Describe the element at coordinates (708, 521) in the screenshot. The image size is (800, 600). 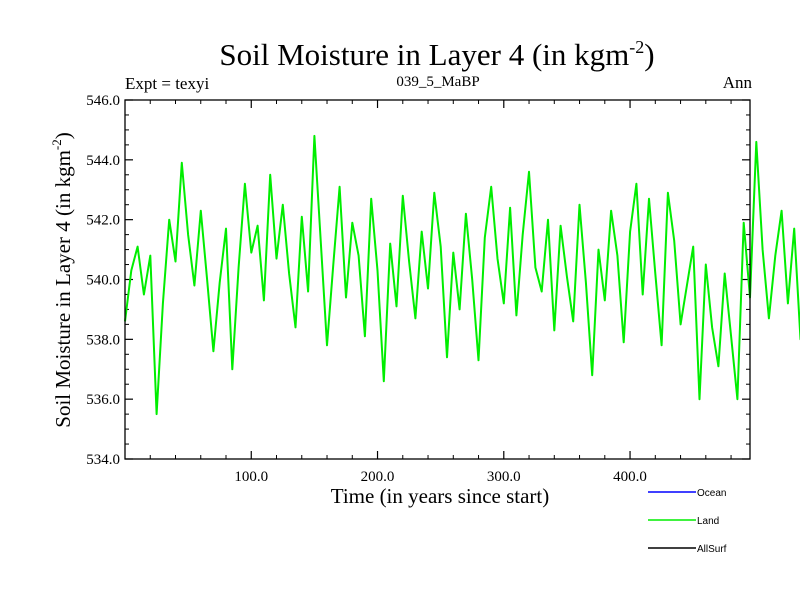
I see `legend-label-land: Land` at that location.